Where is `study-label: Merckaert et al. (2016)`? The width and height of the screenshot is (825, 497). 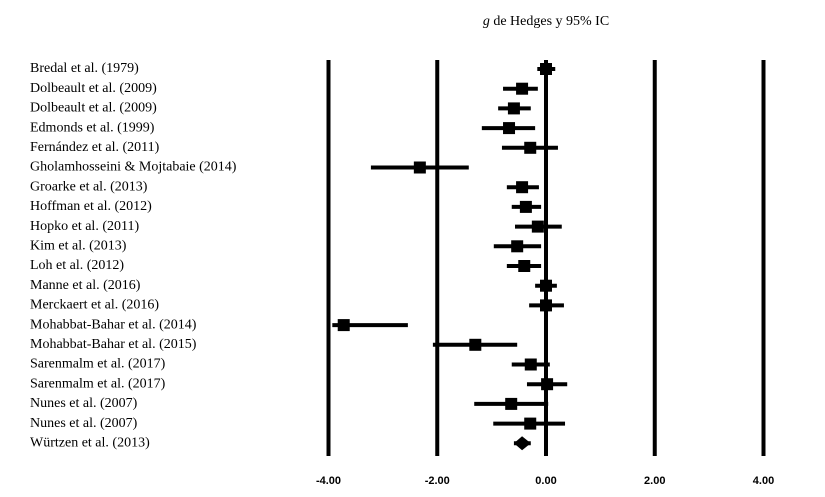
study-label: Merckaert et al. (2016) is located at coordinates (94, 305).